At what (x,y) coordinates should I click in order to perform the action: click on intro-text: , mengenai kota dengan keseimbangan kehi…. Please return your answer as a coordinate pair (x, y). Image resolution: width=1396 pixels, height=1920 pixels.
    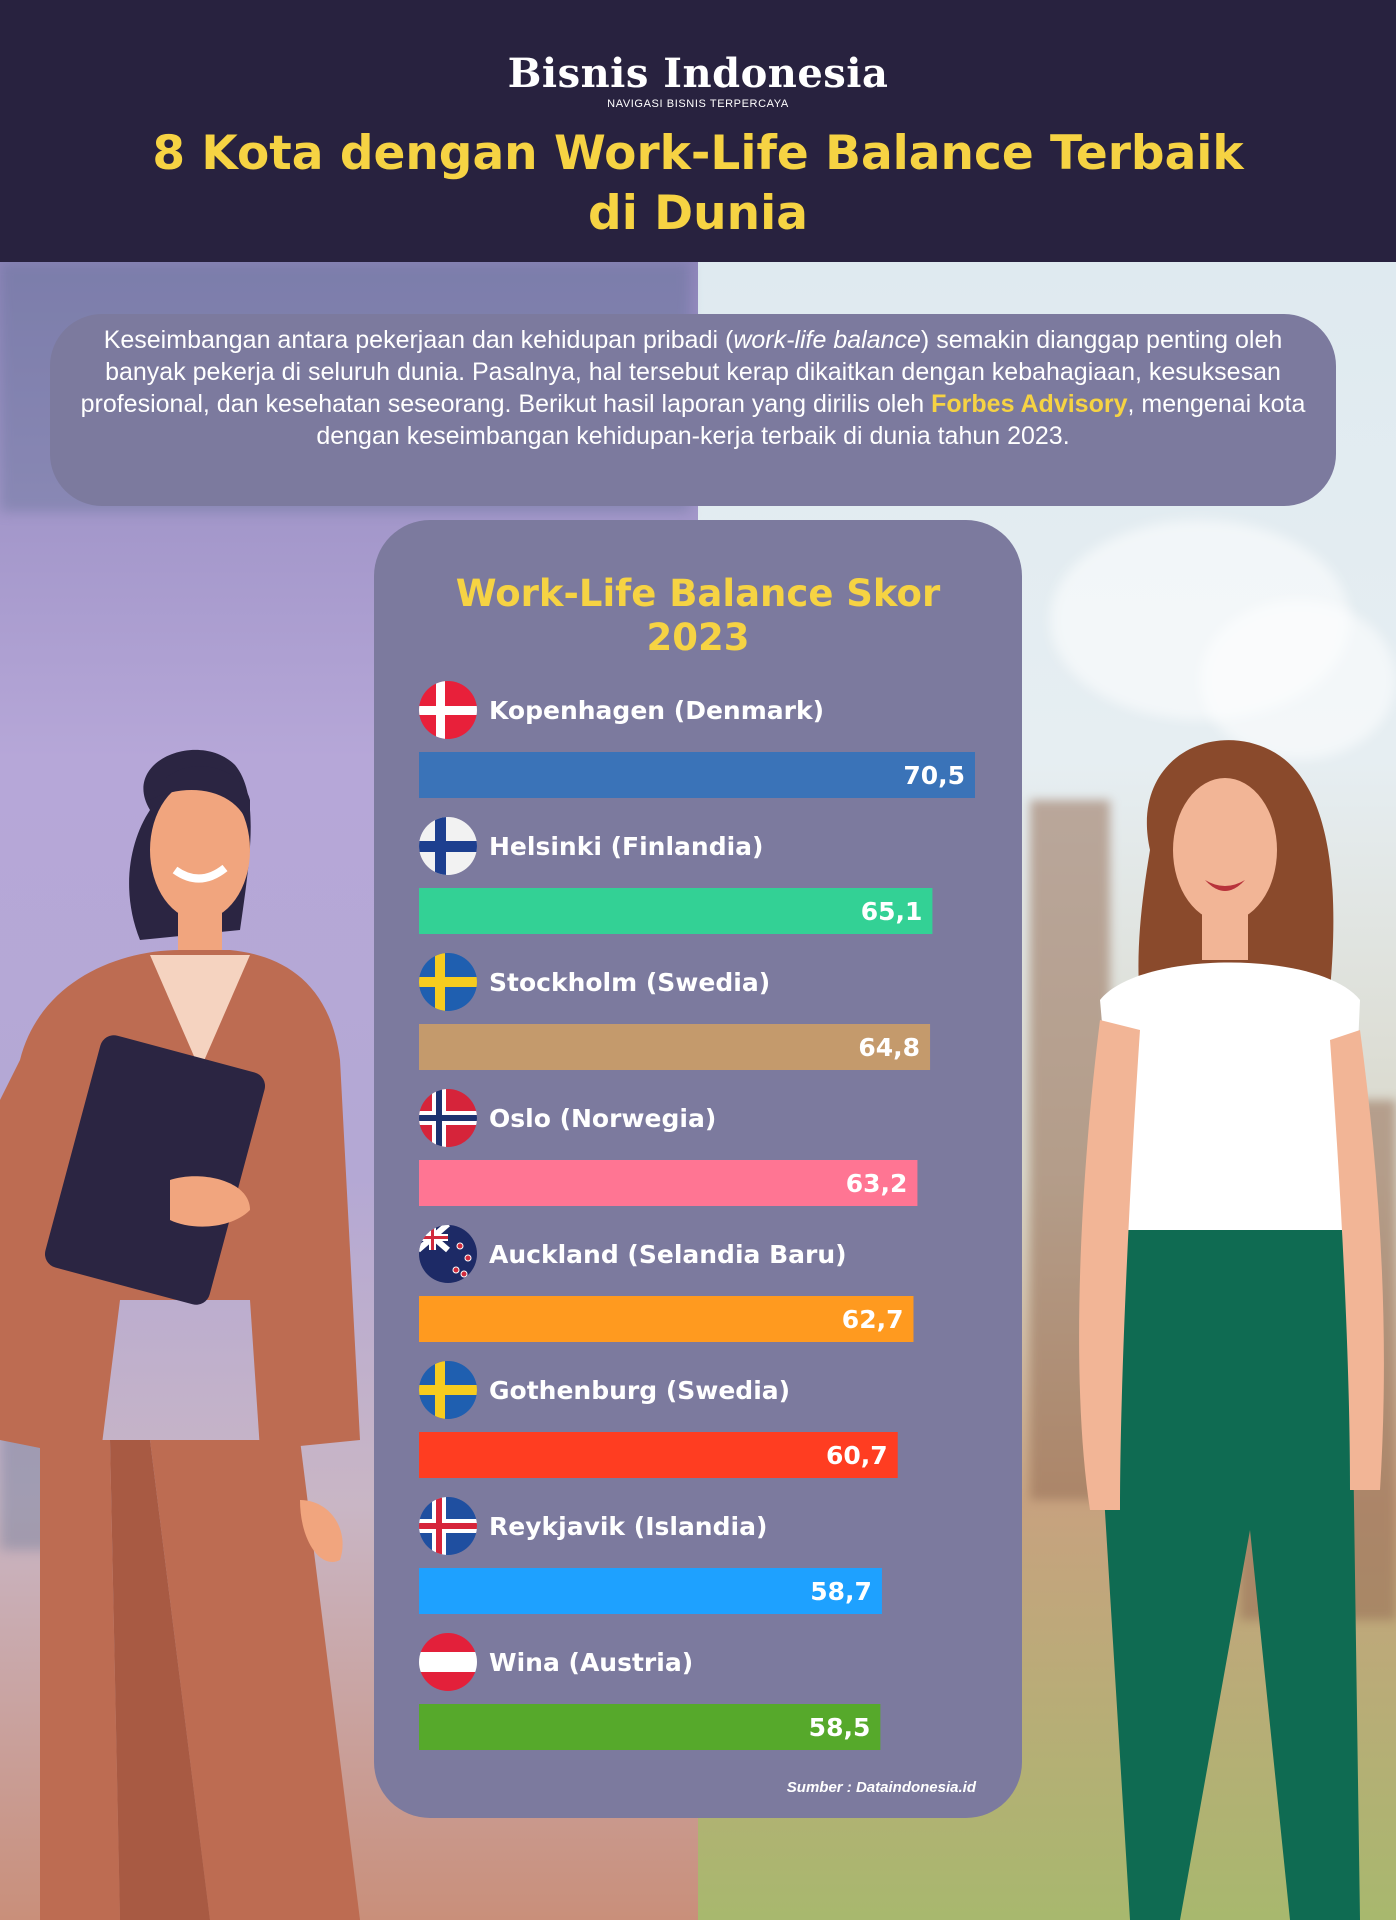
    Looking at the image, I should click on (811, 420).